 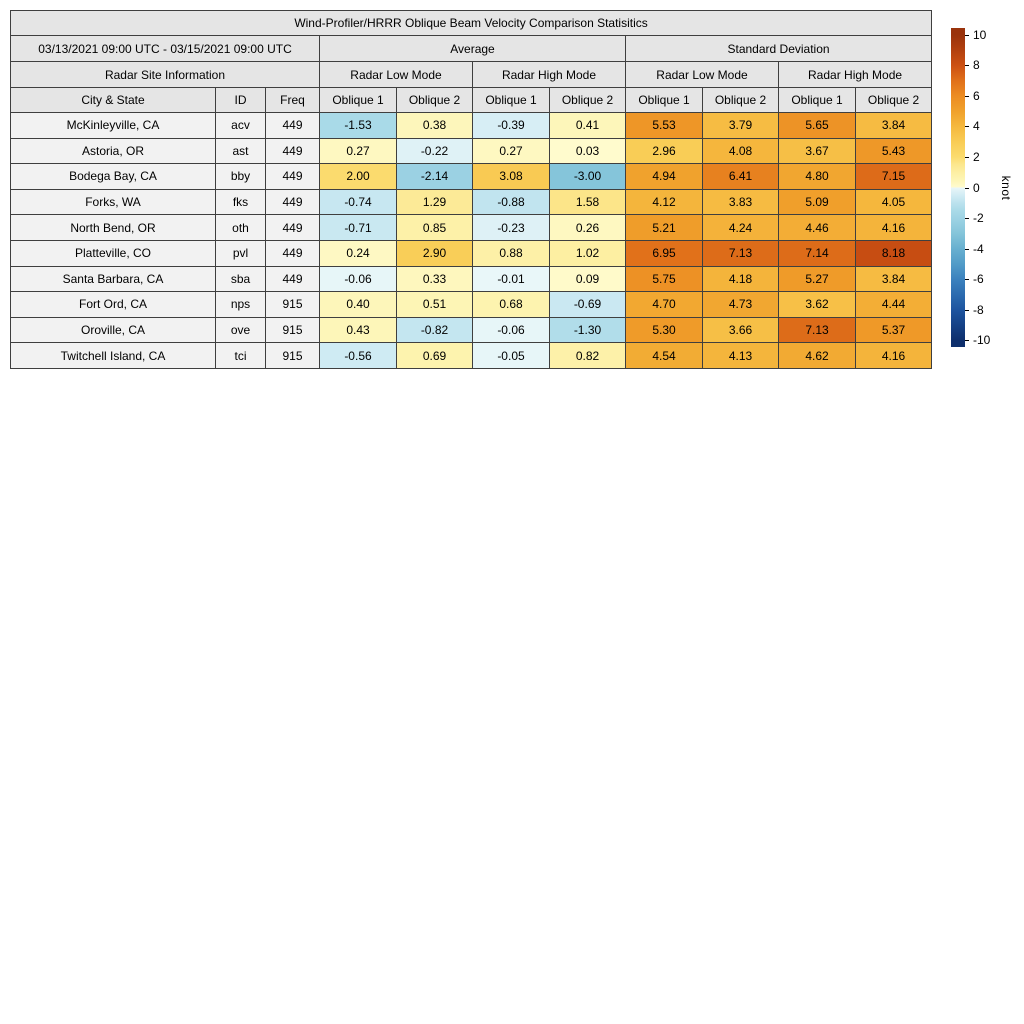 I want to click on value-cell: 5.09, so click(x=817, y=202).